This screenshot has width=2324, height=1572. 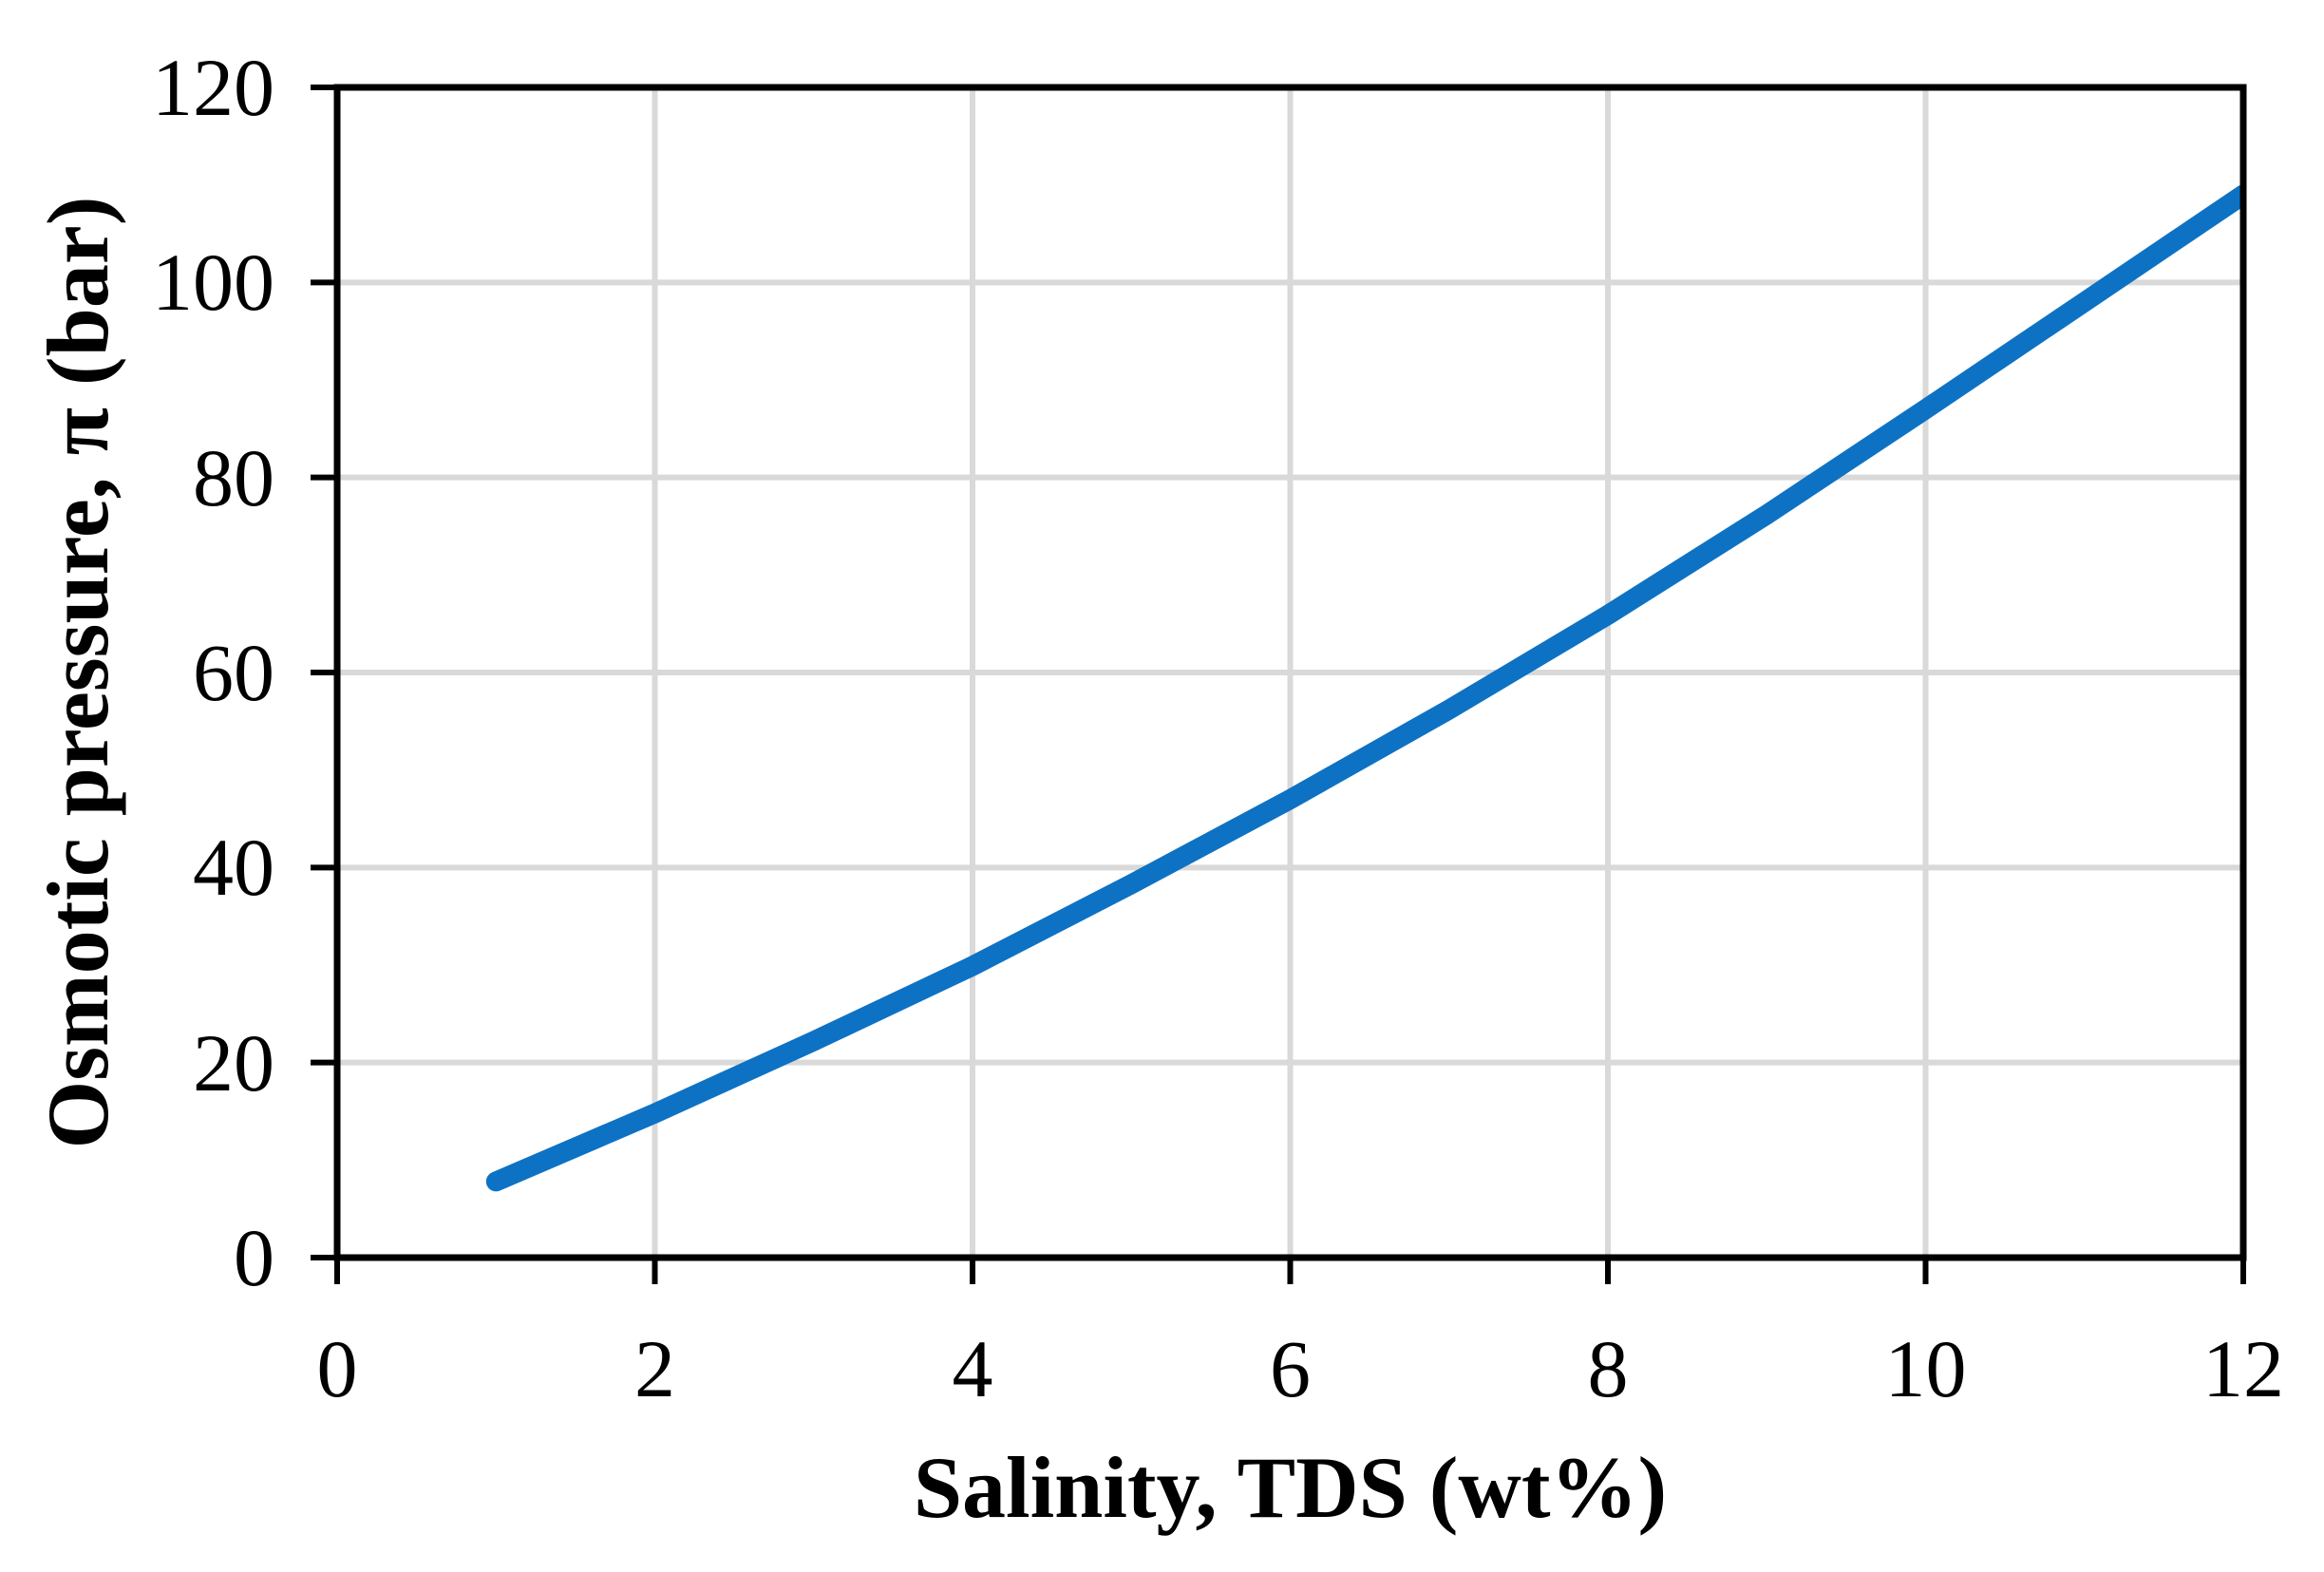 I want to click on y-tick-label: 60, so click(x=233, y=673).